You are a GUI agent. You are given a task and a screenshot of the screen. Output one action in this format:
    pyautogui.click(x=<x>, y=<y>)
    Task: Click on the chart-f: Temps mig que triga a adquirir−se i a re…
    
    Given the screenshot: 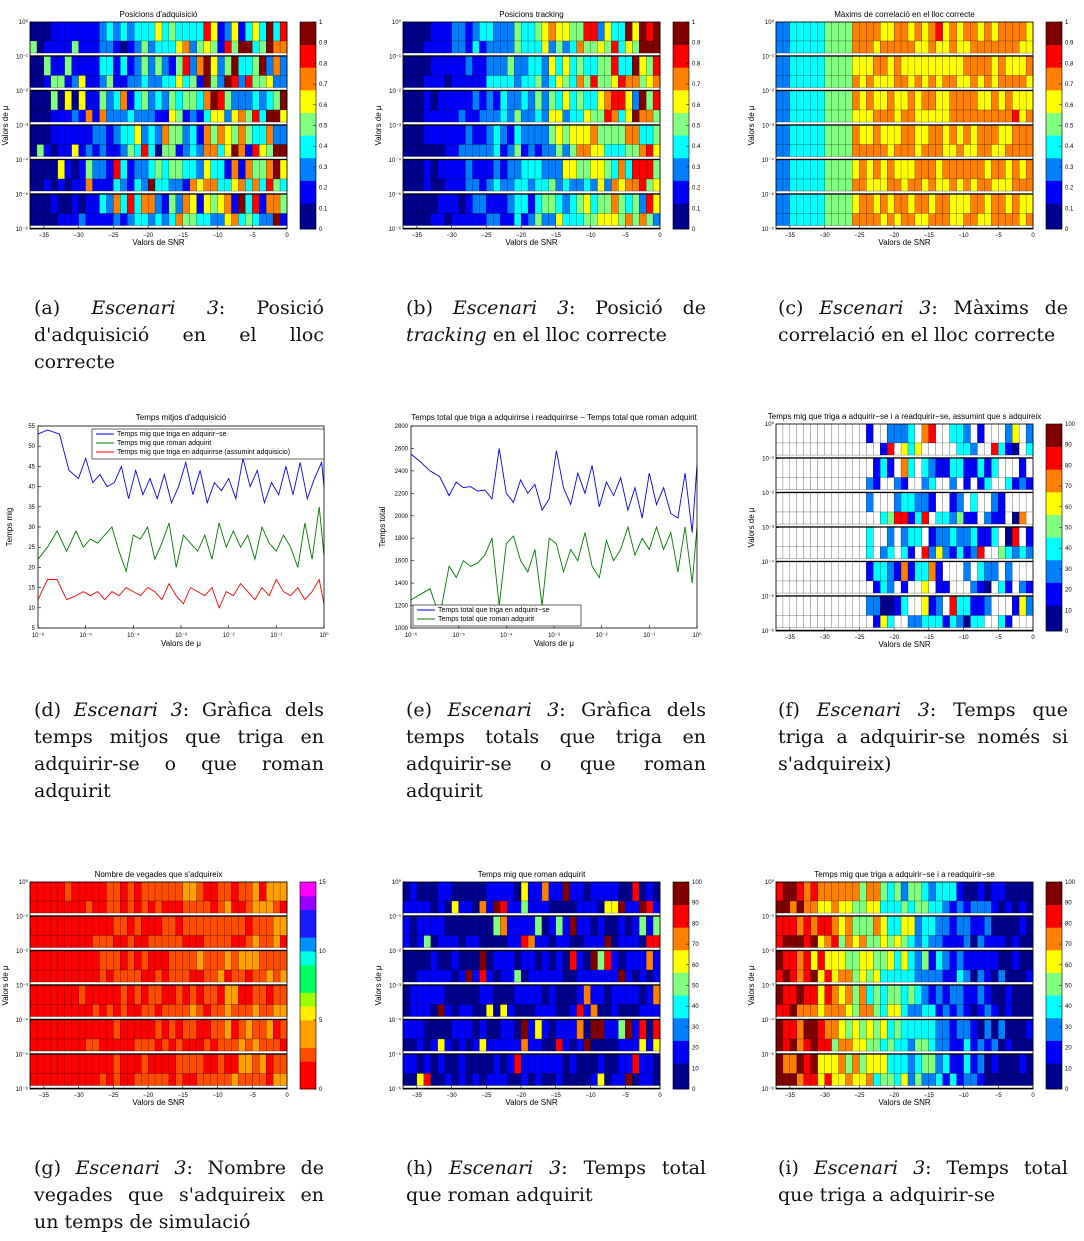 What is the action you would take?
    pyautogui.click(x=911, y=530)
    